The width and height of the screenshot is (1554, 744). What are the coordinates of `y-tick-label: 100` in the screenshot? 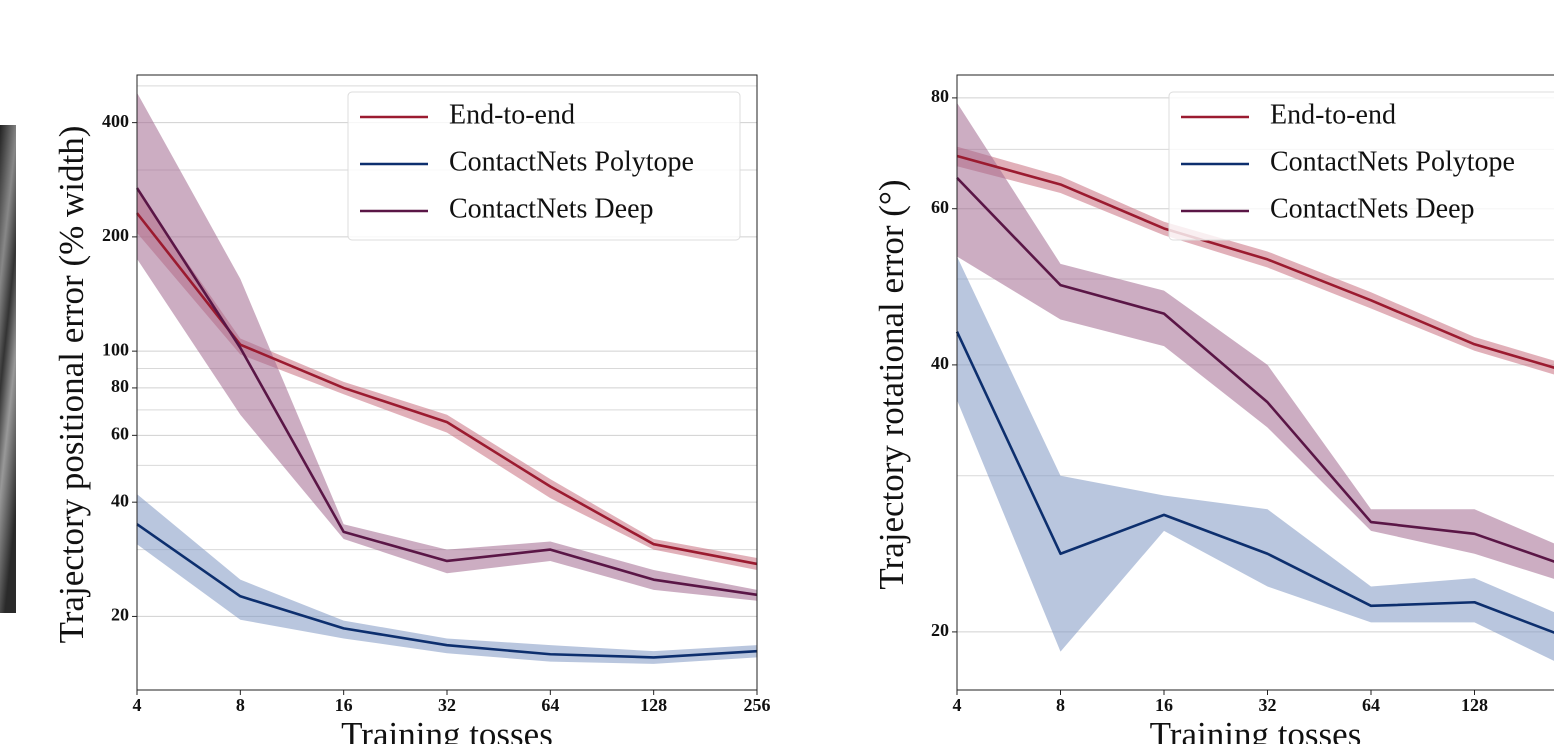 It's located at (115, 349).